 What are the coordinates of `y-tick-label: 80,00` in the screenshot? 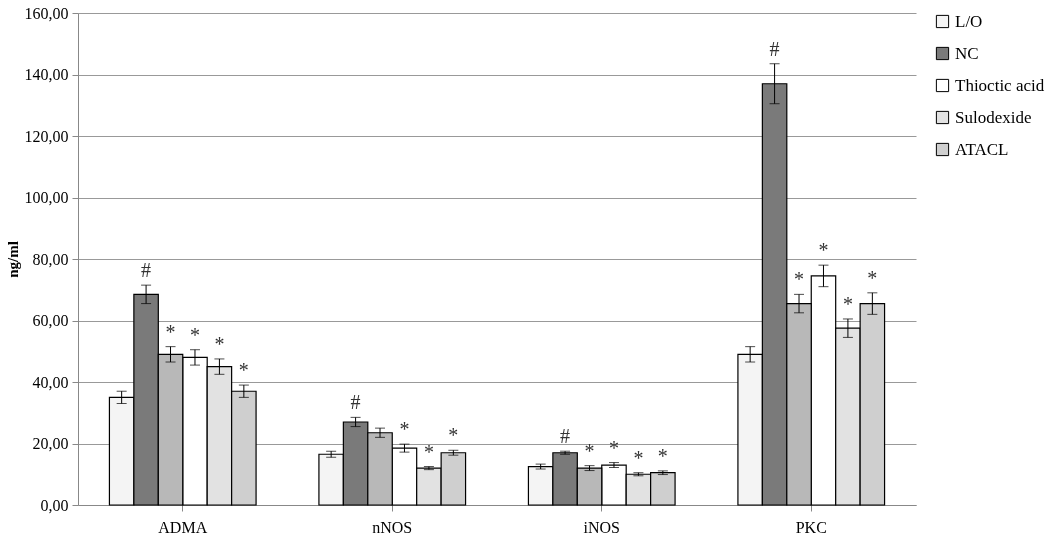 It's located at (50, 259).